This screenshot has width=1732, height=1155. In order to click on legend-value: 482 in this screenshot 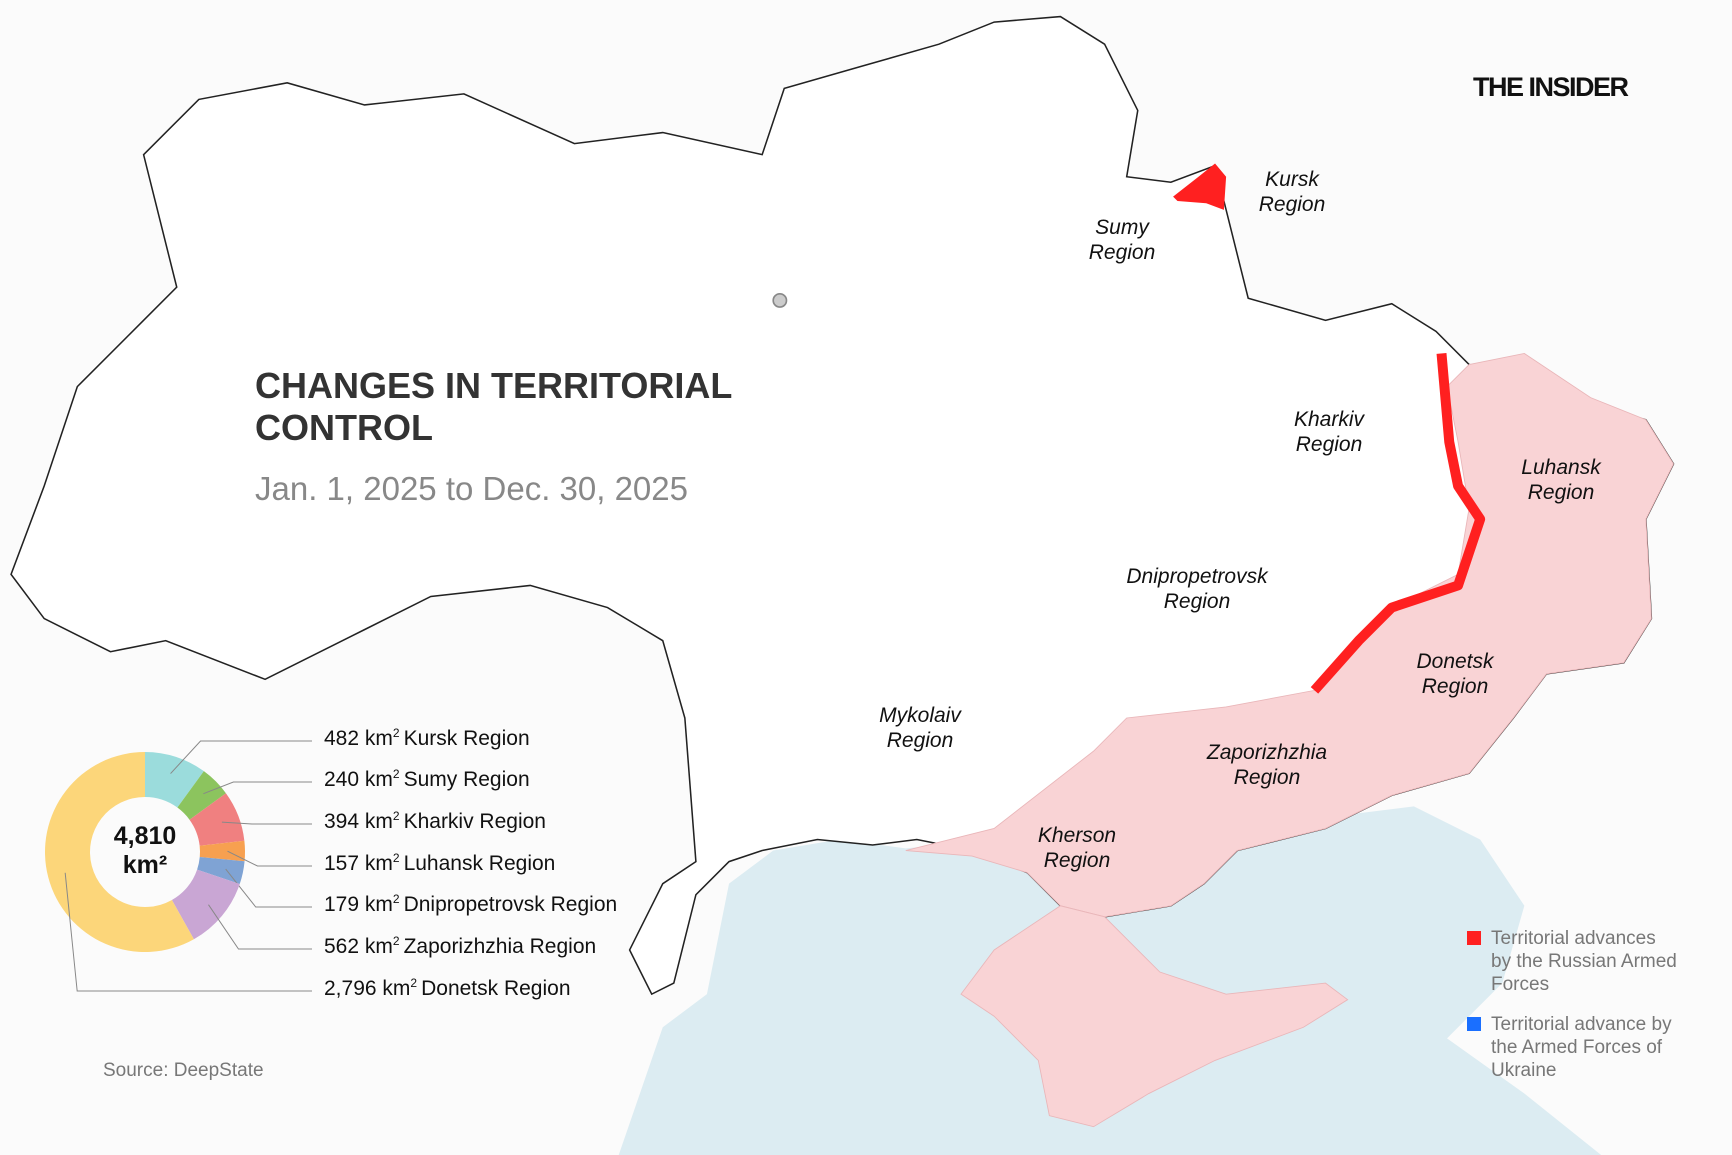, I will do `click(342, 738)`.